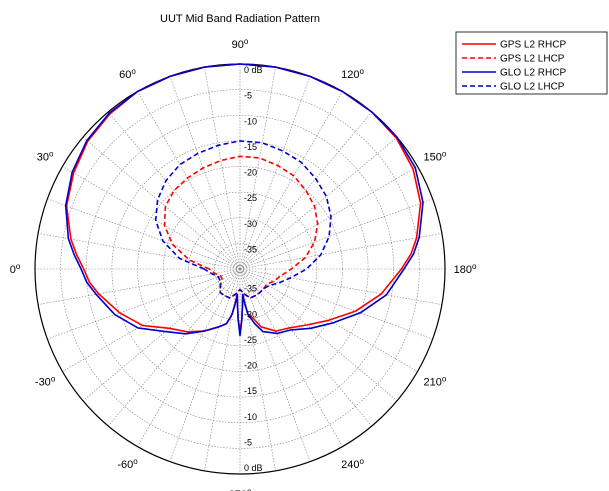  What do you see at coordinates (250, 173) in the screenshot?
I see `radial-label-upper: -20` at bounding box center [250, 173].